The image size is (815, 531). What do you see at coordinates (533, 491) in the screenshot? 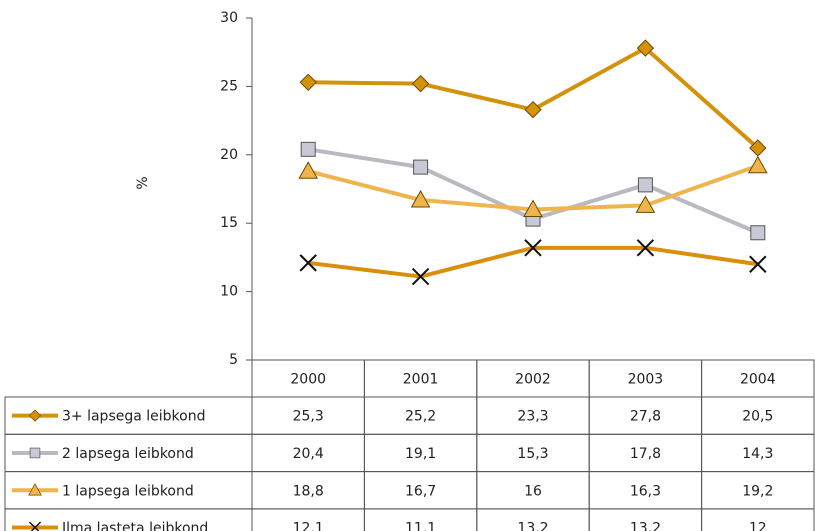
I see `table-value: 16` at bounding box center [533, 491].